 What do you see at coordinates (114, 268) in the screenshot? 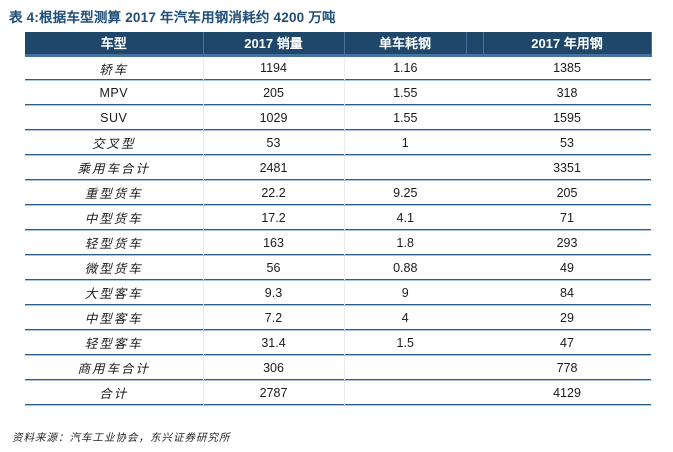
I see `vehicle-type-cell: 微型货车` at bounding box center [114, 268].